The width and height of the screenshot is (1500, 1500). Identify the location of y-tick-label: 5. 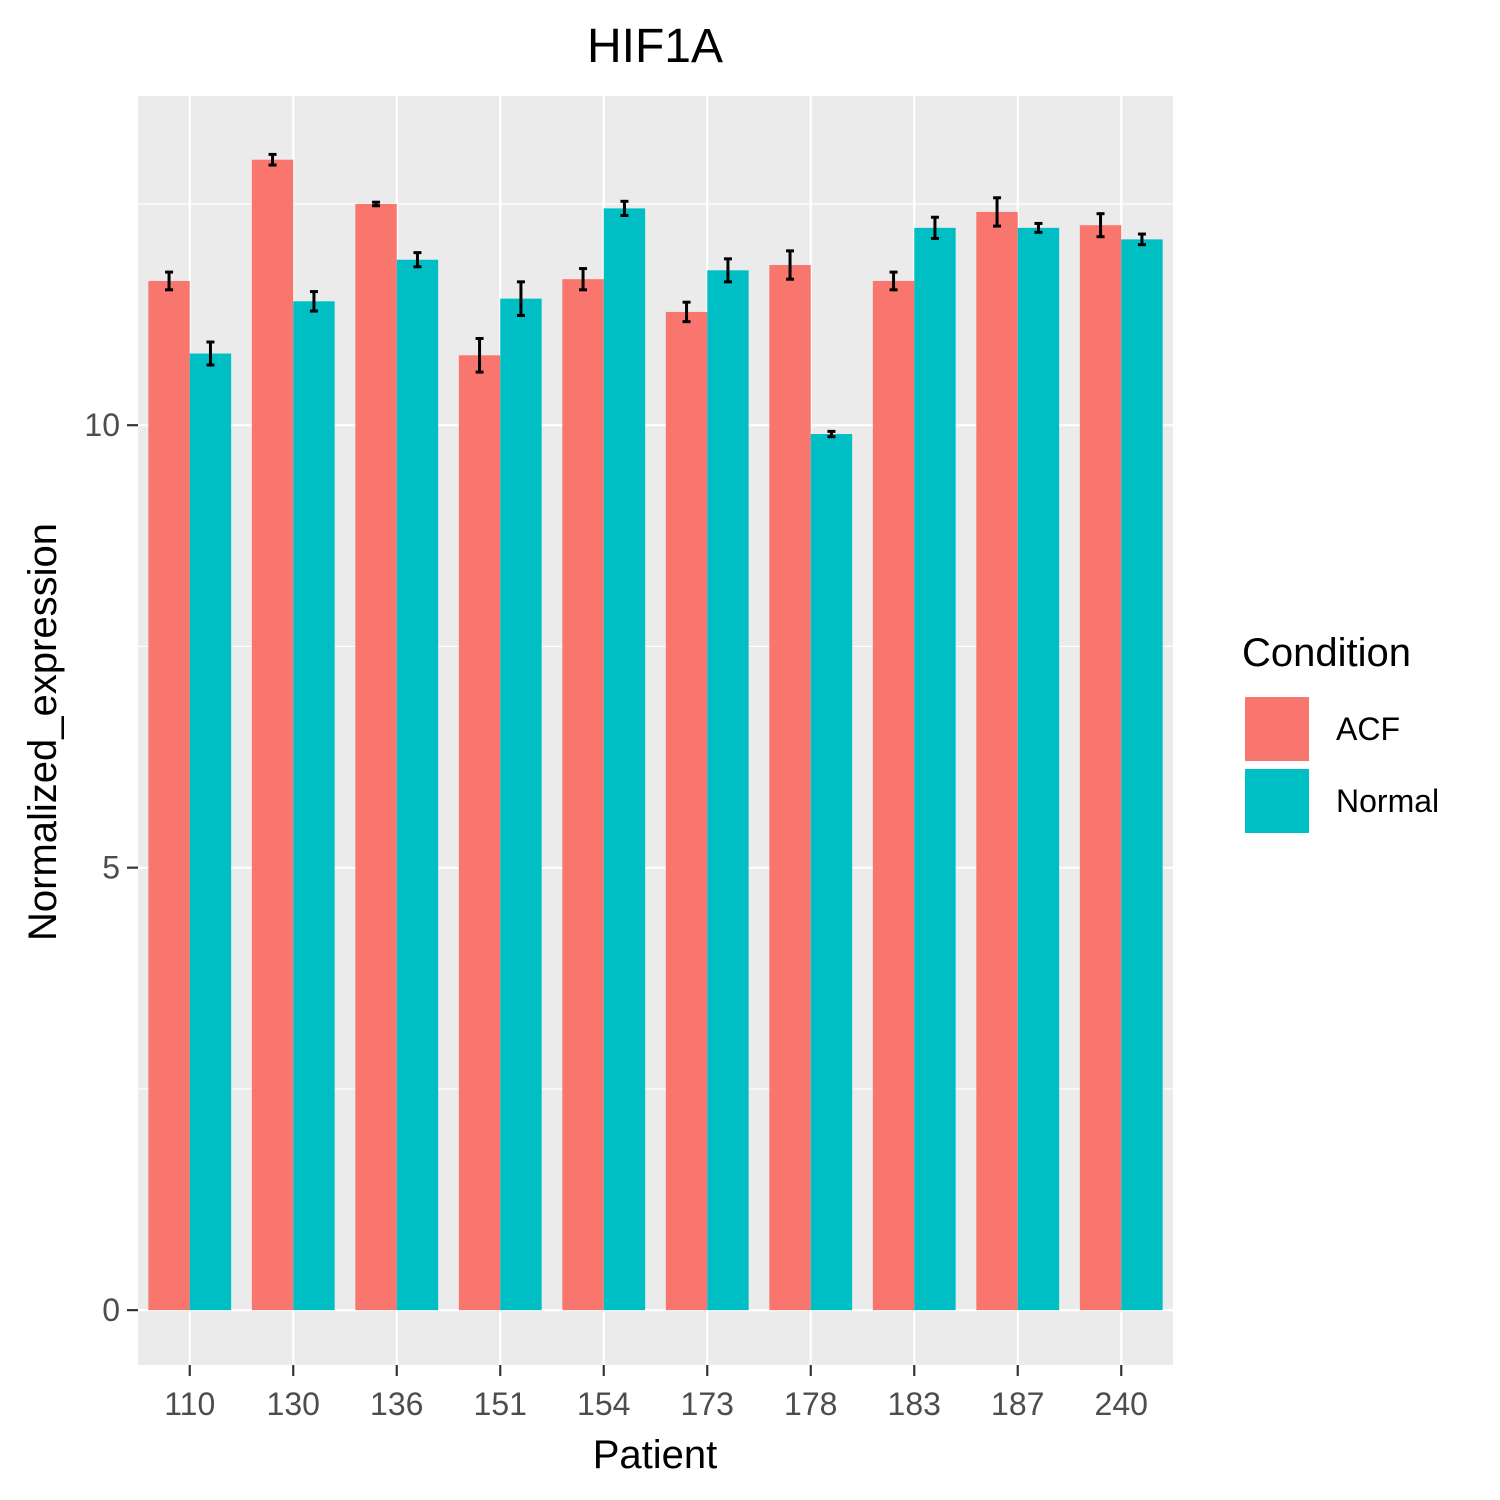
(111, 868).